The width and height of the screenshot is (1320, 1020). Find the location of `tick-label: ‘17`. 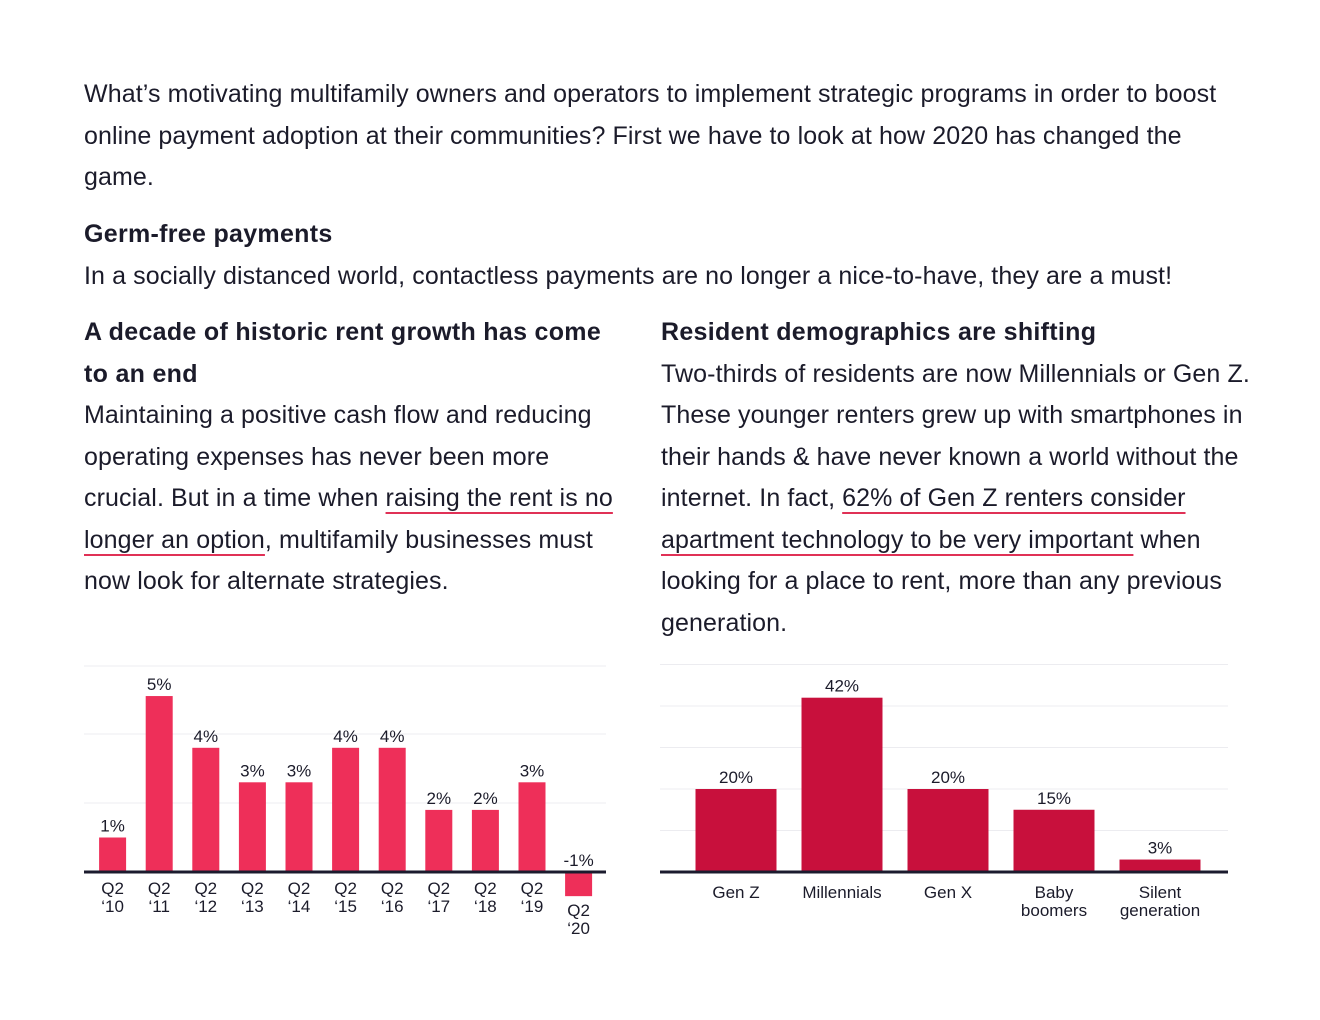

tick-label: ‘17 is located at coordinates (438, 906).